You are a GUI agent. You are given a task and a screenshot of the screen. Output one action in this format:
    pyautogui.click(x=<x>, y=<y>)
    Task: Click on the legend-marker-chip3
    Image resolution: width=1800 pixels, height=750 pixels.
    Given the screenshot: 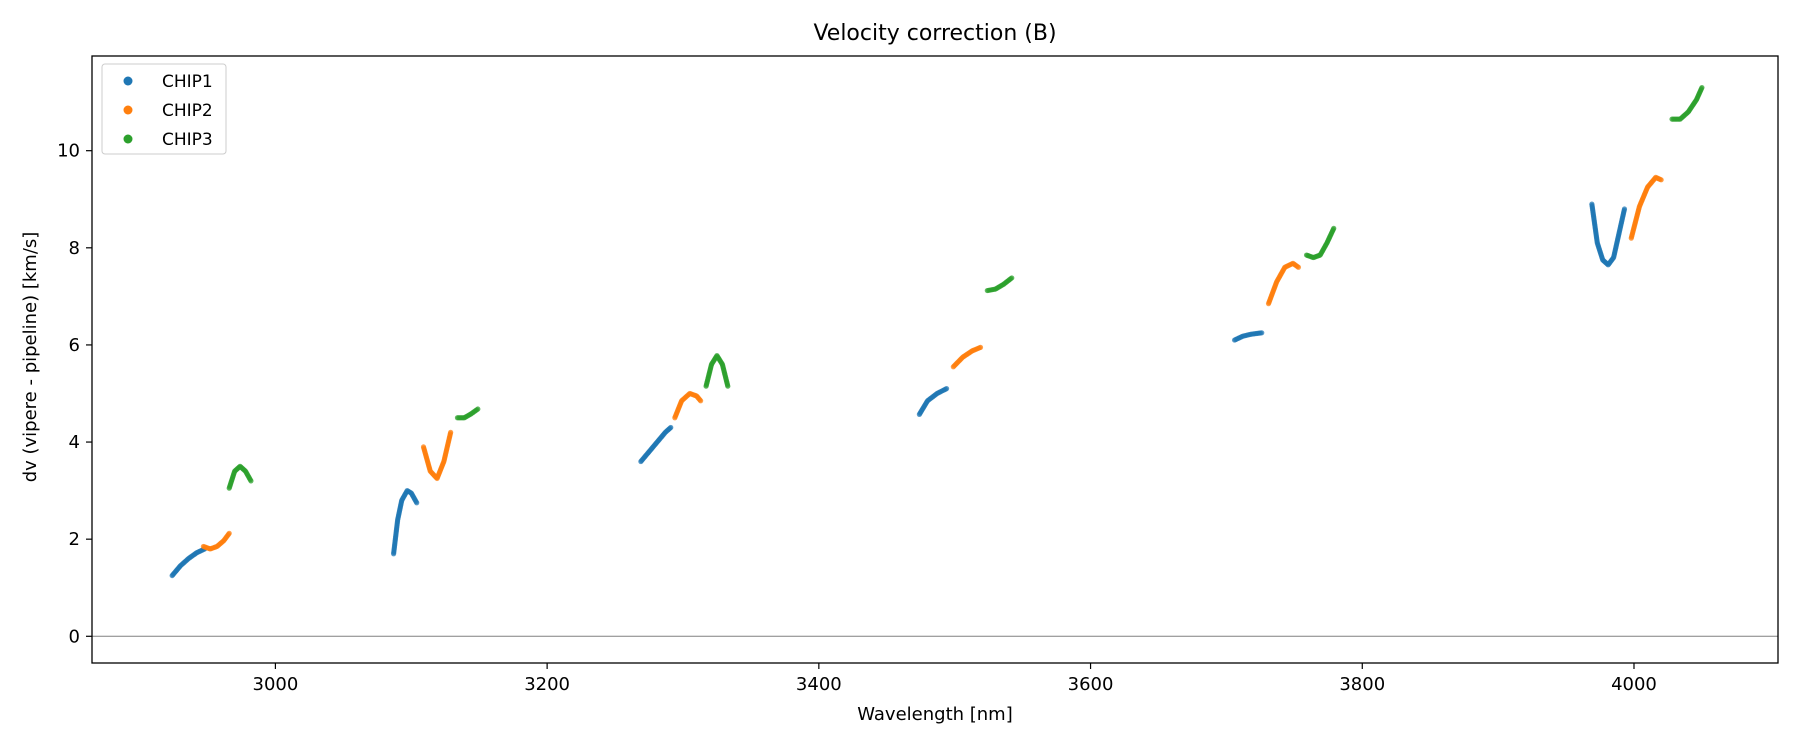 What is the action you would take?
    pyautogui.click(x=128, y=139)
    